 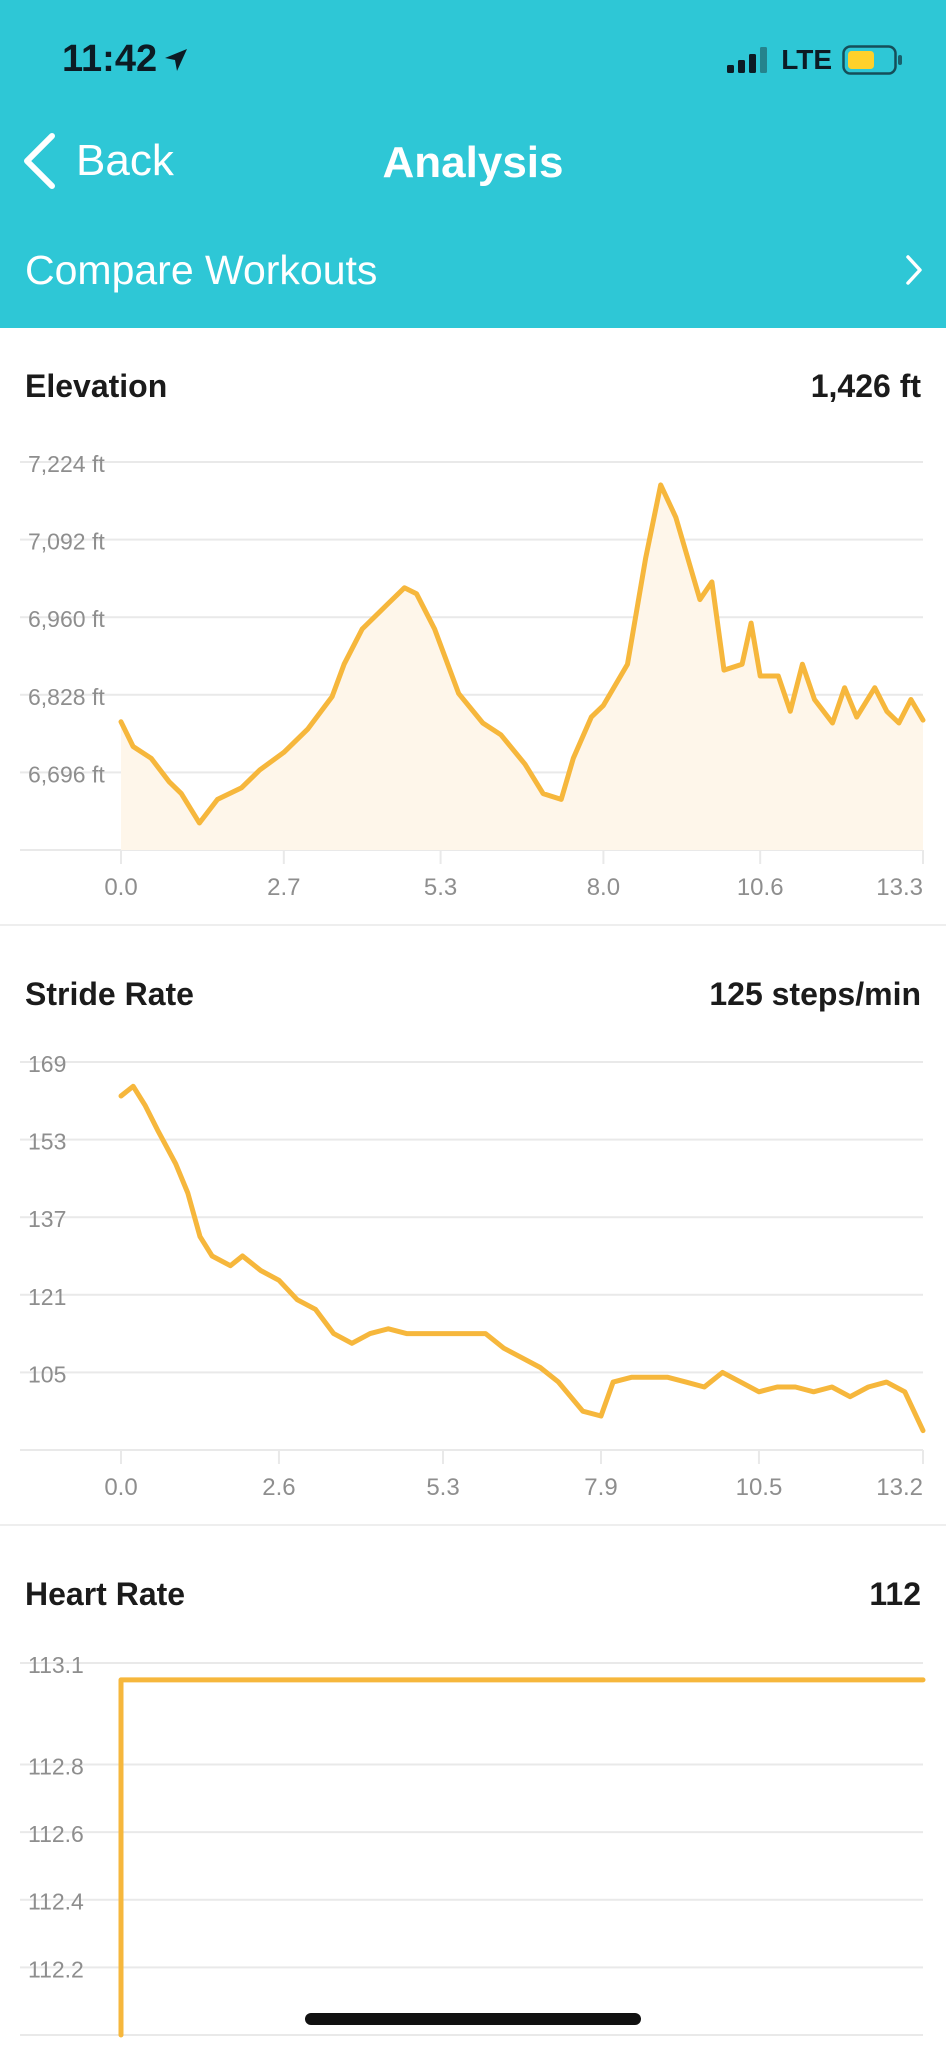 What do you see at coordinates (872, 60) in the screenshot?
I see `battery-icon` at bounding box center [872, 60].